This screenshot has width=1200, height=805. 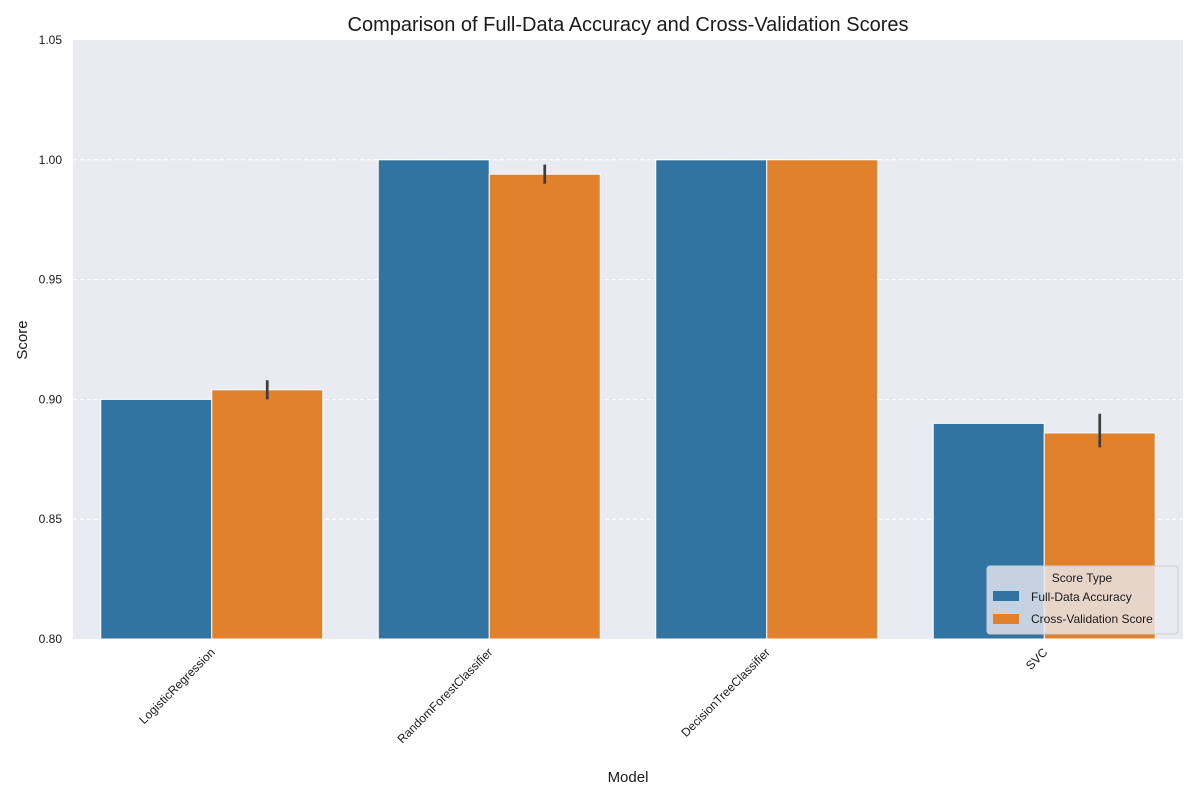 I want to click on bar-full-data-accuracy-decisiontreeclassifier, so click(x=711, y=399).